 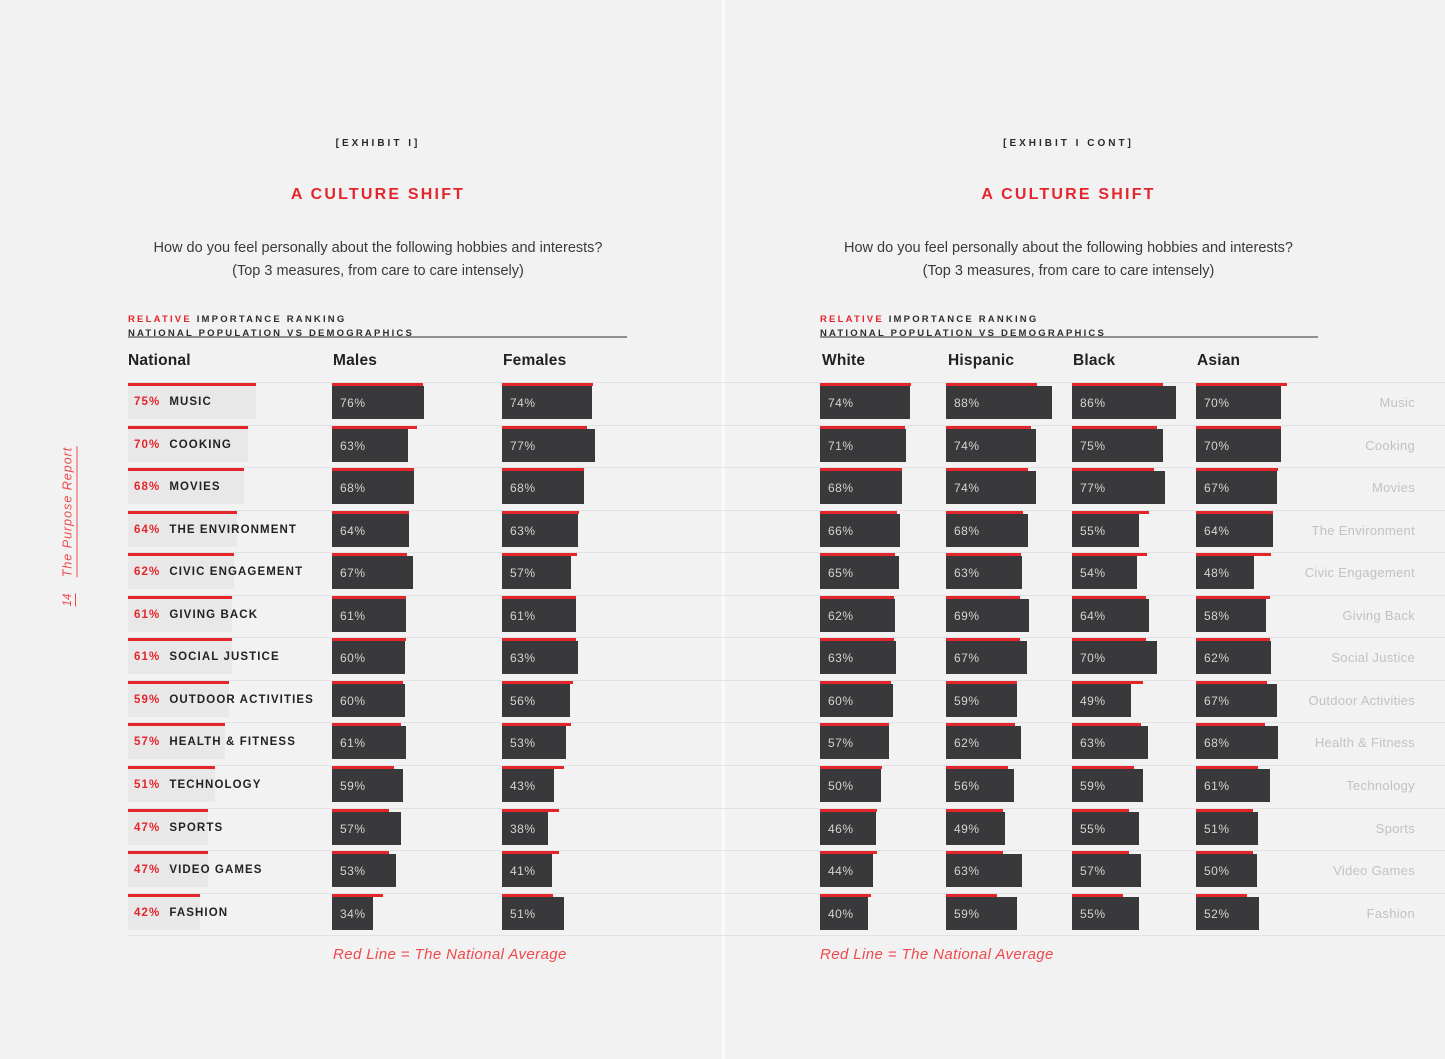 What do you see at coordinates (1359, 573) in the screenshot?
I see `row-label-right: Civic Engagement` at bounding box center [1359, 573].